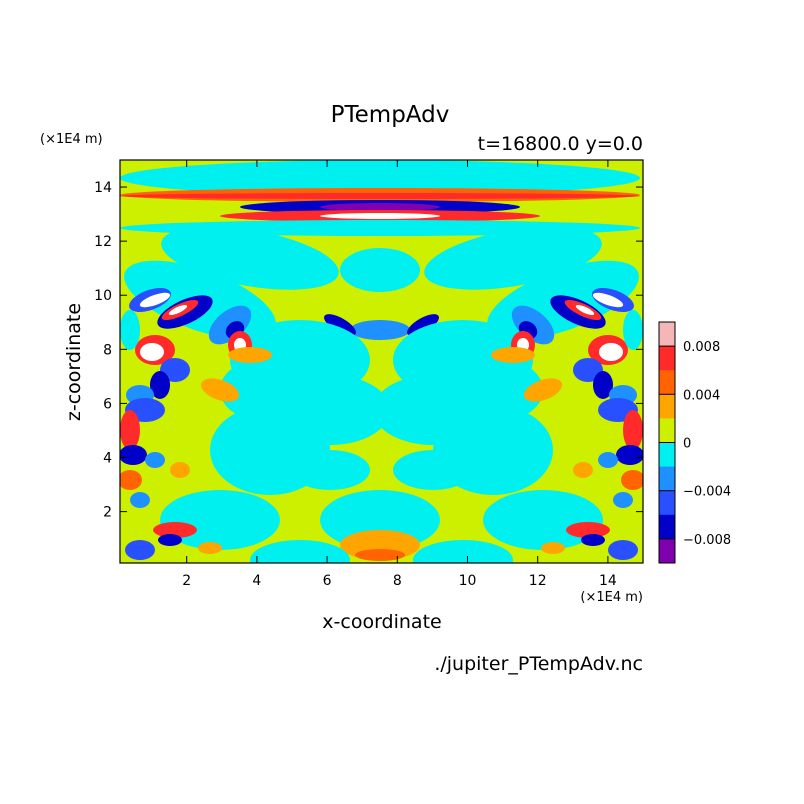 Image resolution: width=804 pixels, height=804 pixels. I want to click on x-axis-label: x-coordinate, so click(381, 622).